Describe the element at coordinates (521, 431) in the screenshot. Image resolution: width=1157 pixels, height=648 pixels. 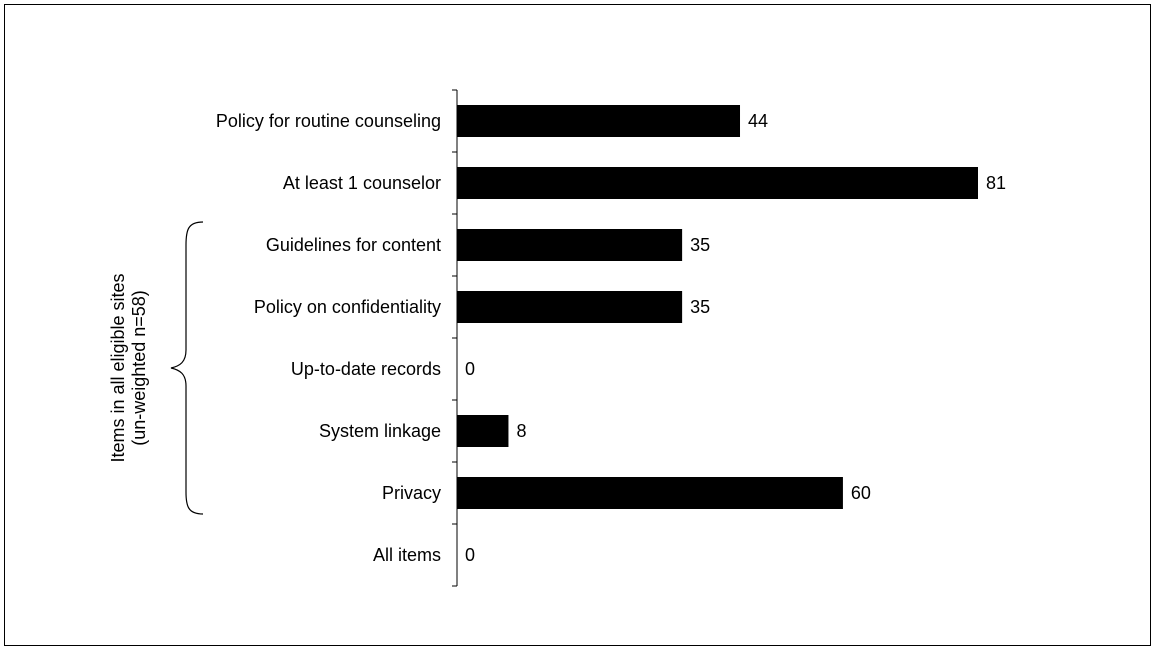
I see `data-label: 8` at that location.